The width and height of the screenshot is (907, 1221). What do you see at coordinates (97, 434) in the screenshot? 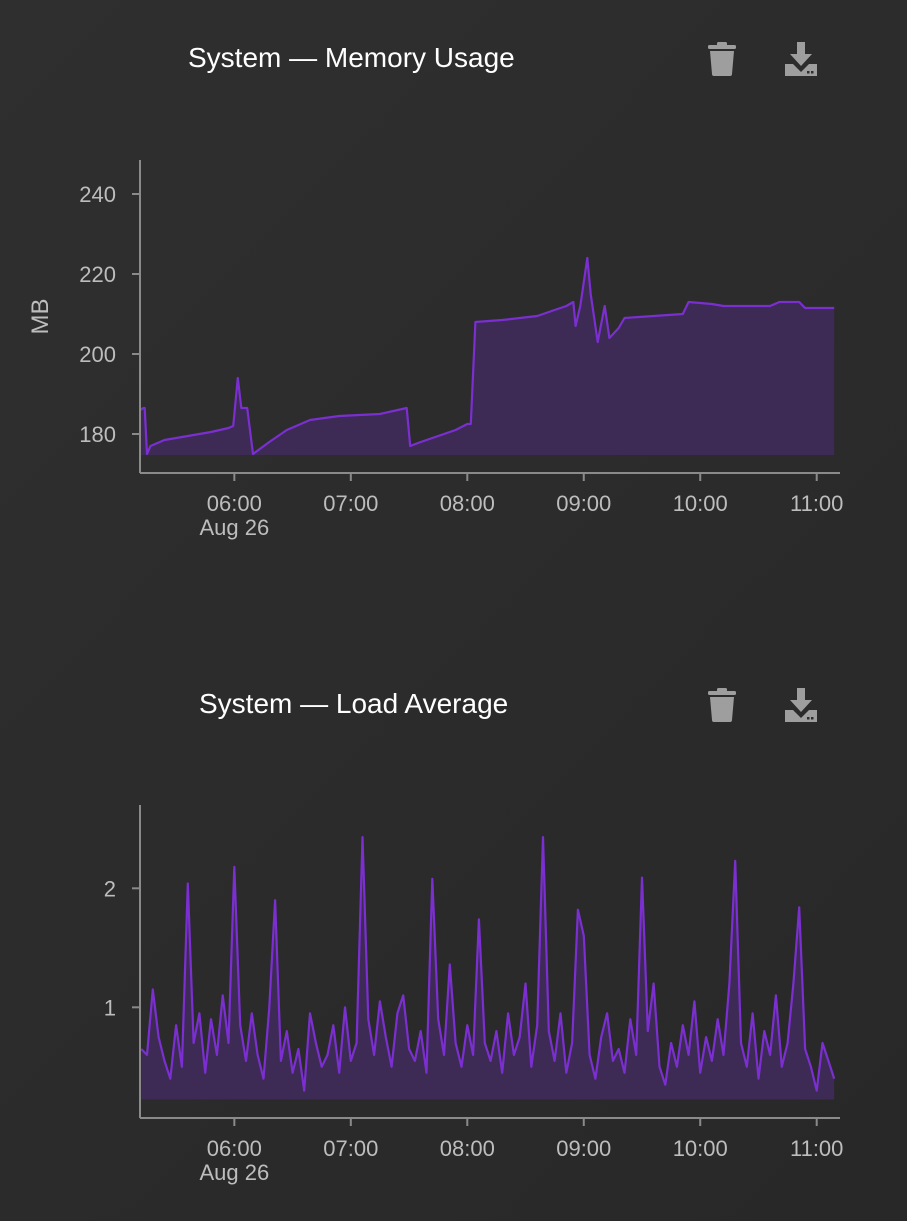
I see `y-tick-label: 180` at bounding box center [97, 434].